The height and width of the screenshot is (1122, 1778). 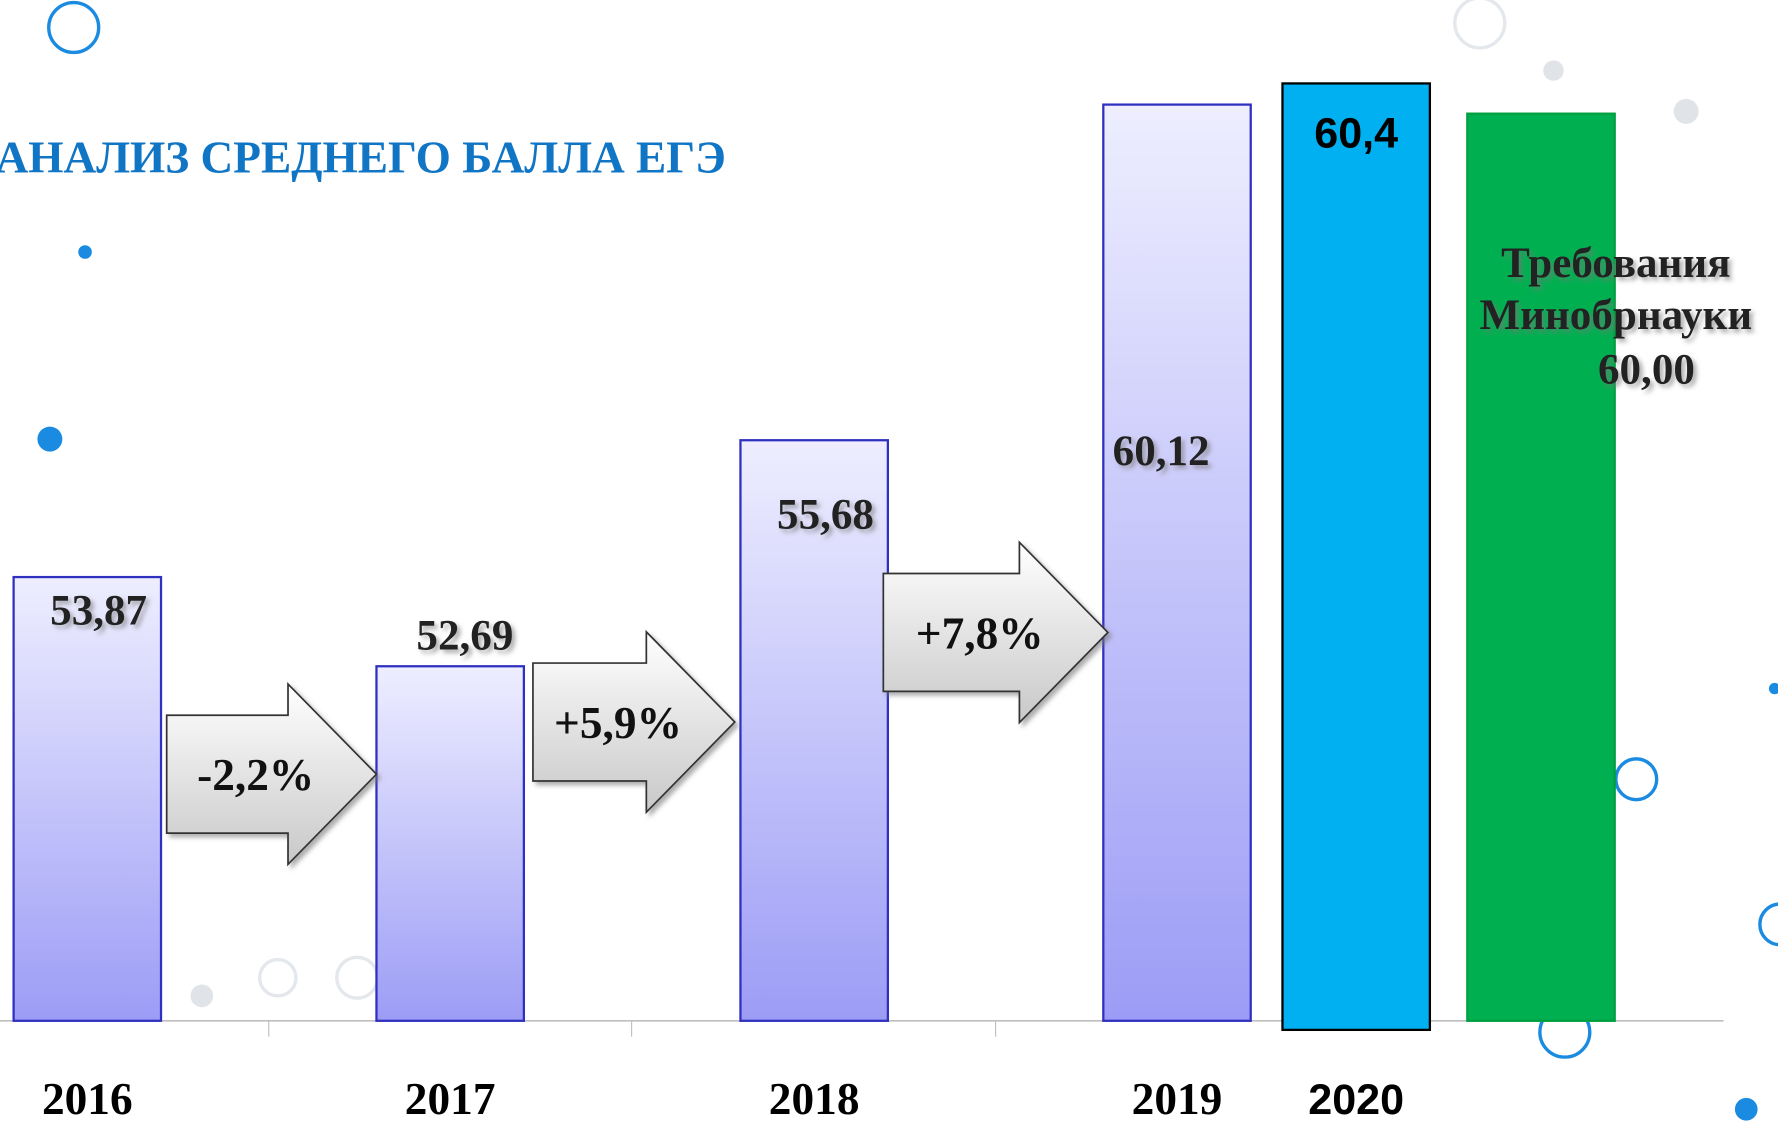 What do you see at coordinates (464, 635) in the screenshot?
I see `value-label: 52,69` at bounding box center [464, 635].